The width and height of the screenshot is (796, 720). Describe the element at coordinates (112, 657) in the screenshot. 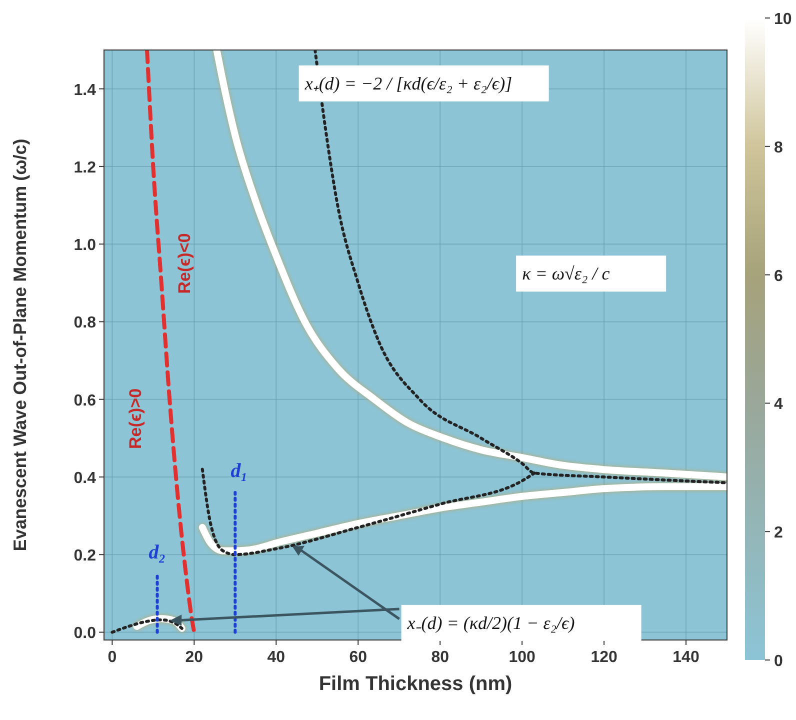

I see `x-tick-label: 0` at that location.